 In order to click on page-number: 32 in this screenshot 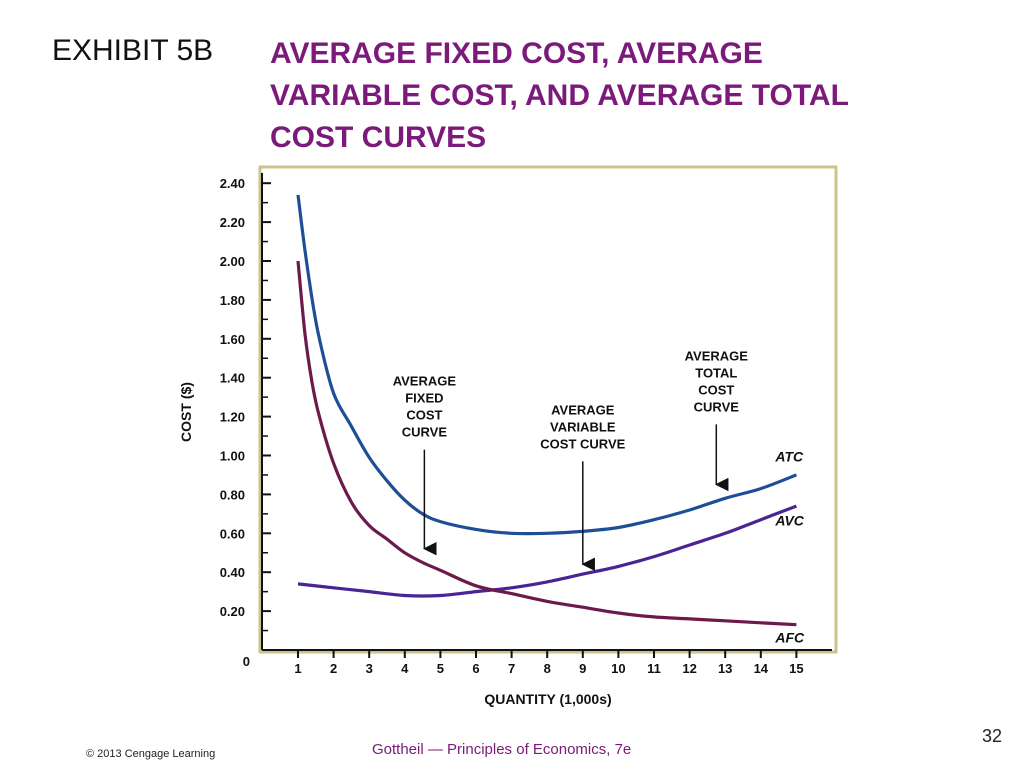, I will do `click(992, 736)`.